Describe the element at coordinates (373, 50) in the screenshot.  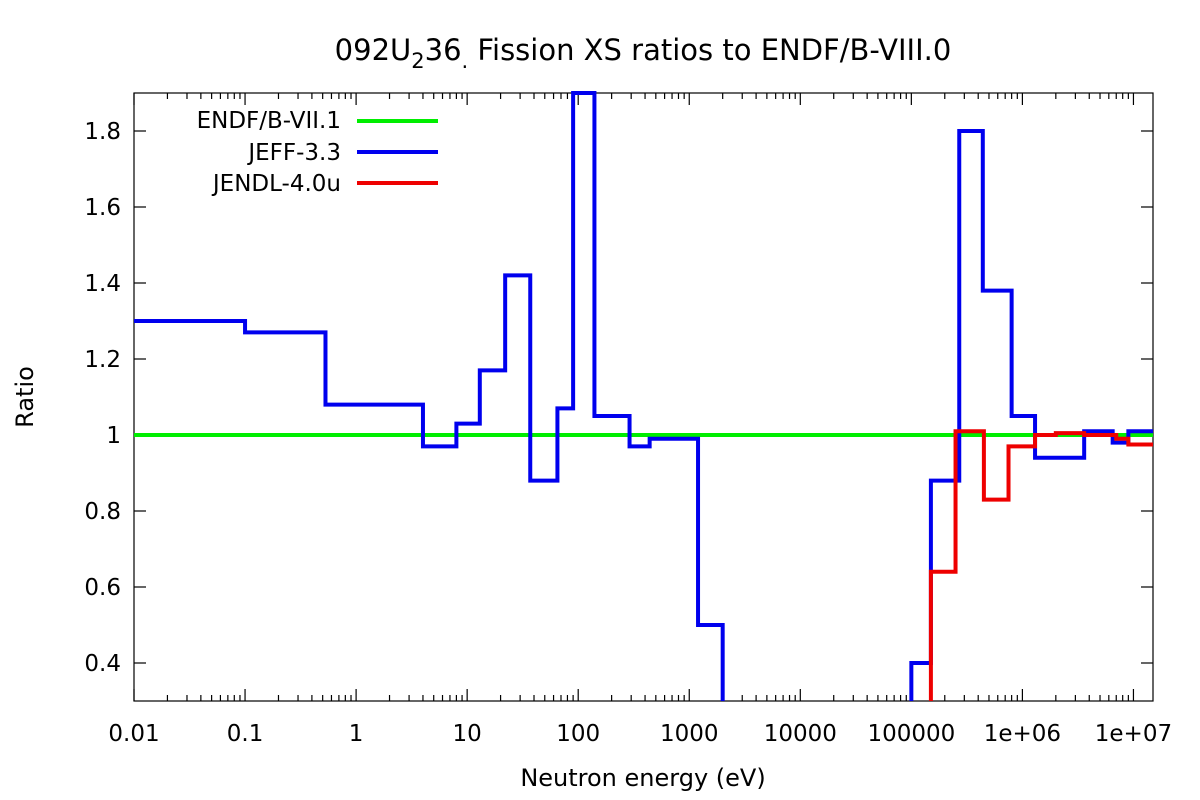
I see `chart-title-pre: 092U` at that location.